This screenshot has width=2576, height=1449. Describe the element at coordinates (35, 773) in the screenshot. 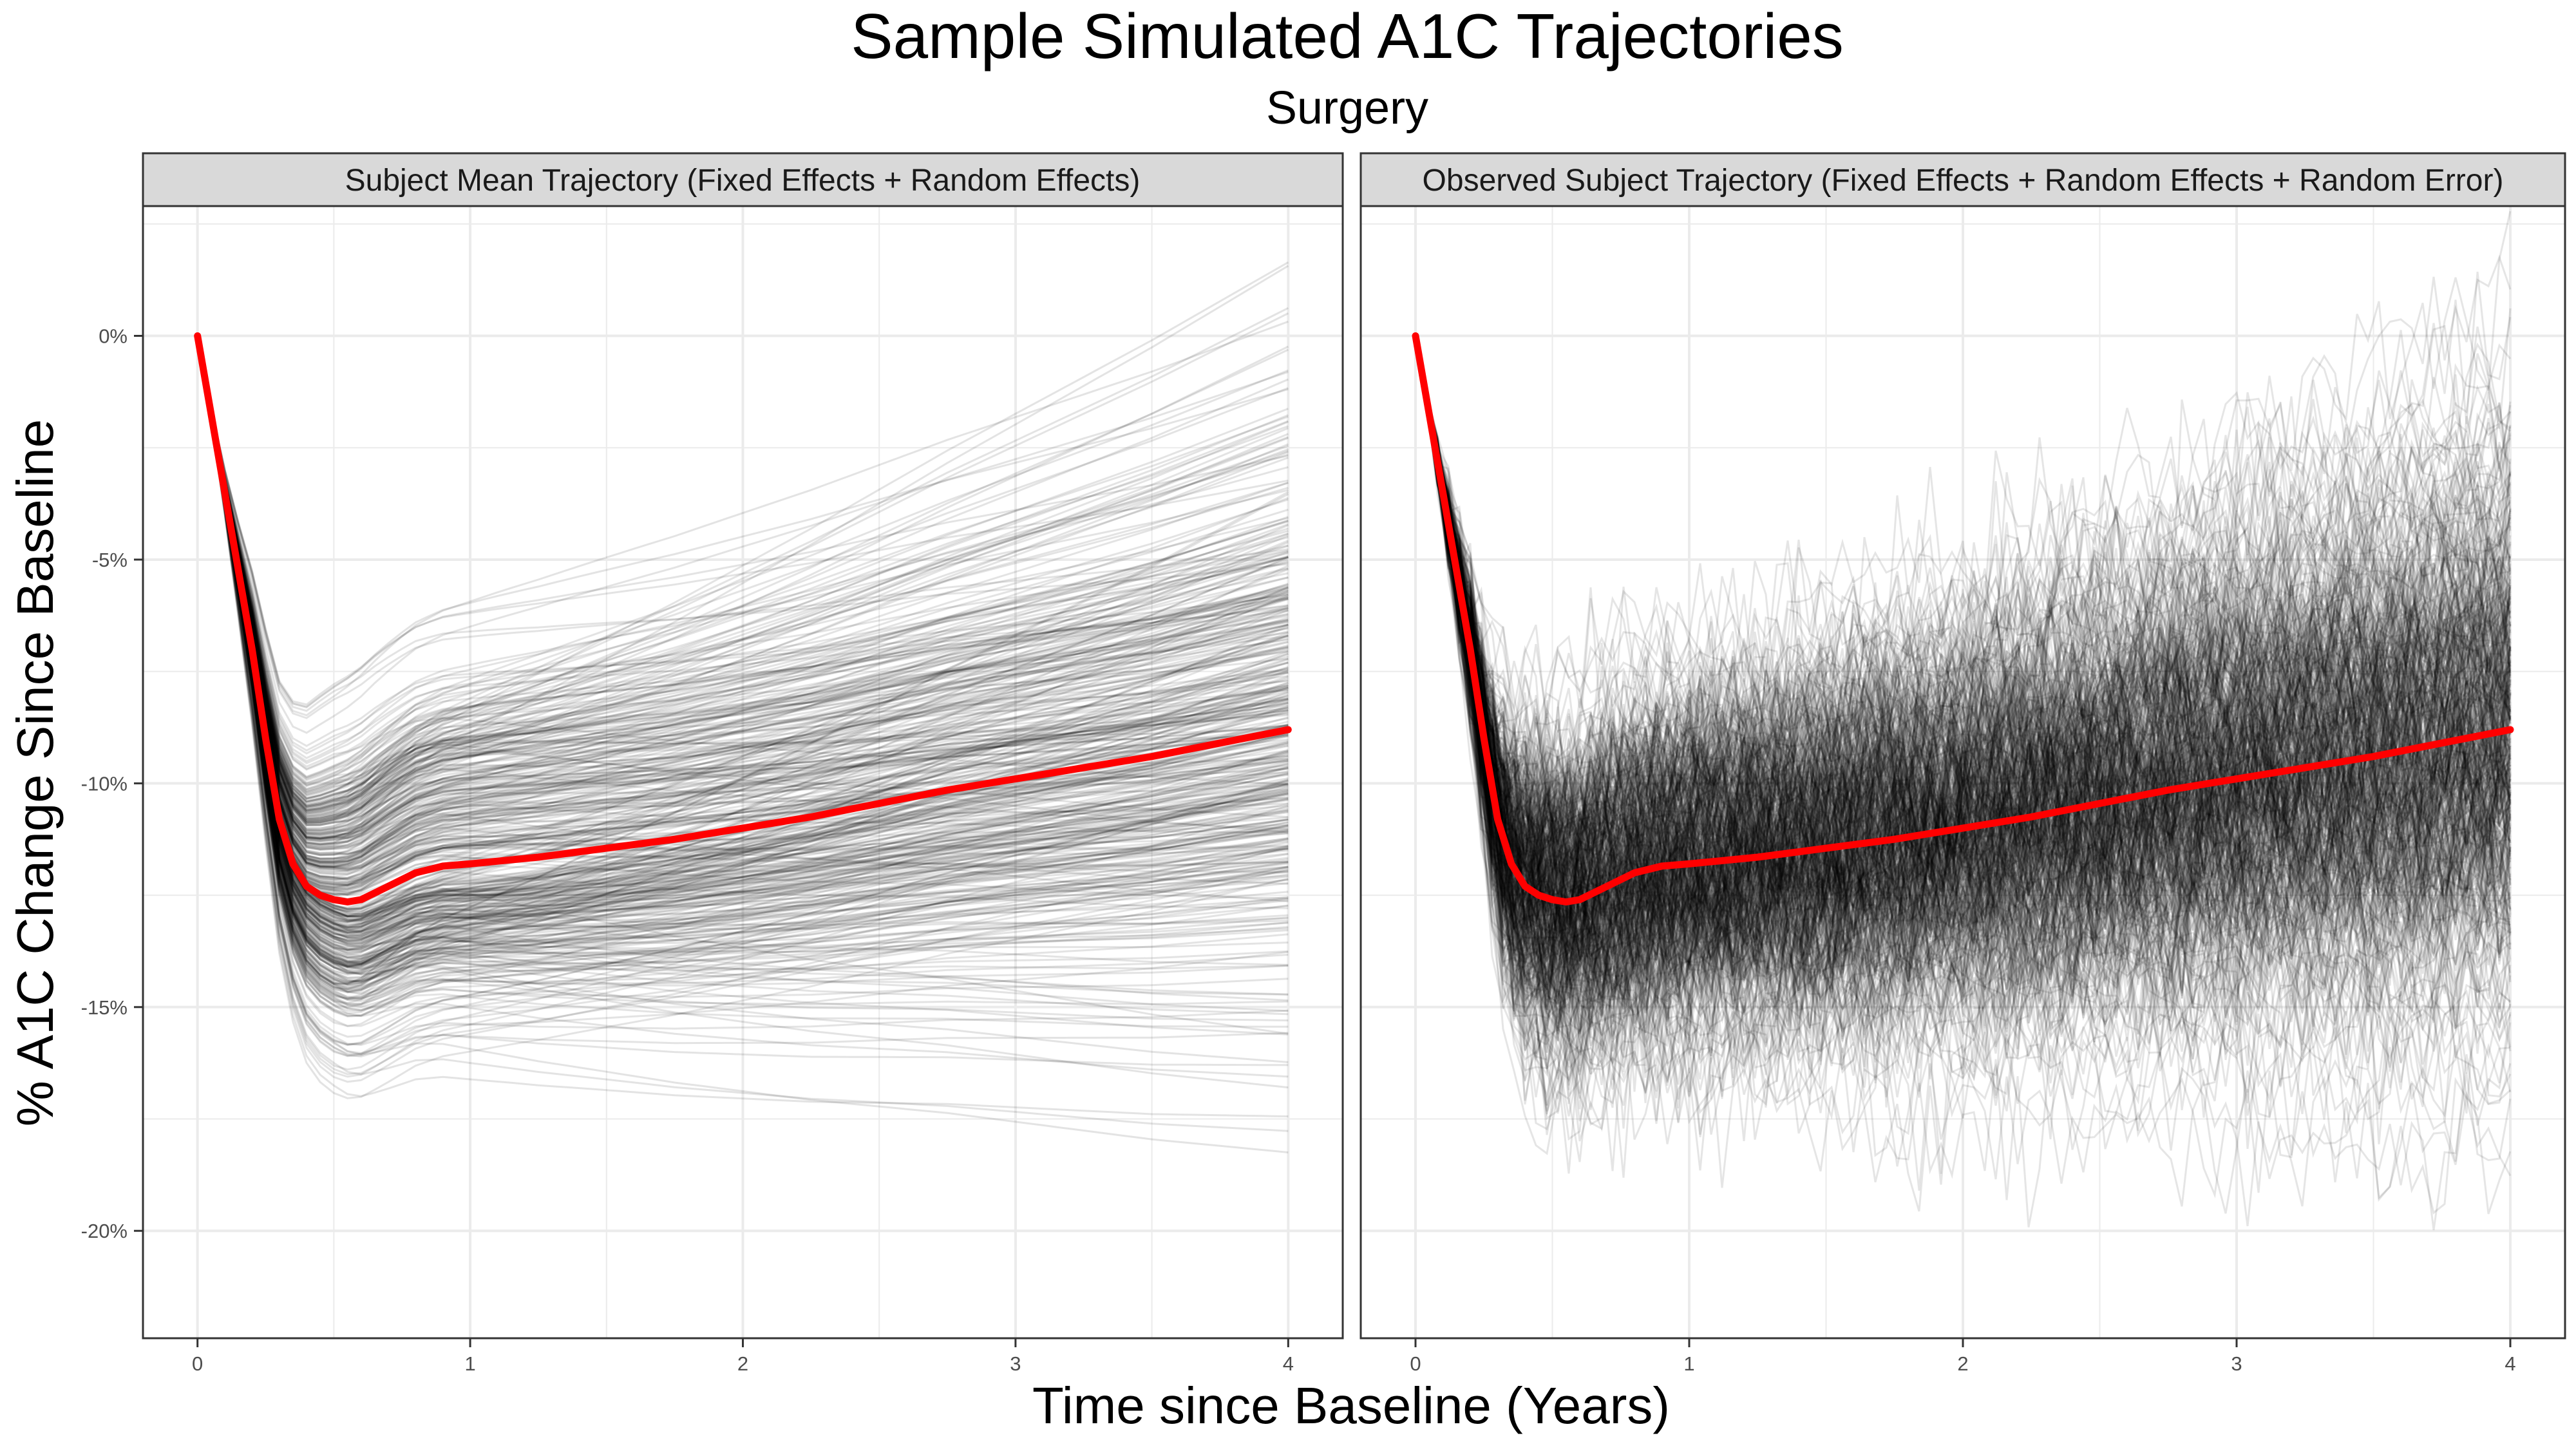

I see `y-axis-title: % A1C Change Since Baseline` at that location.